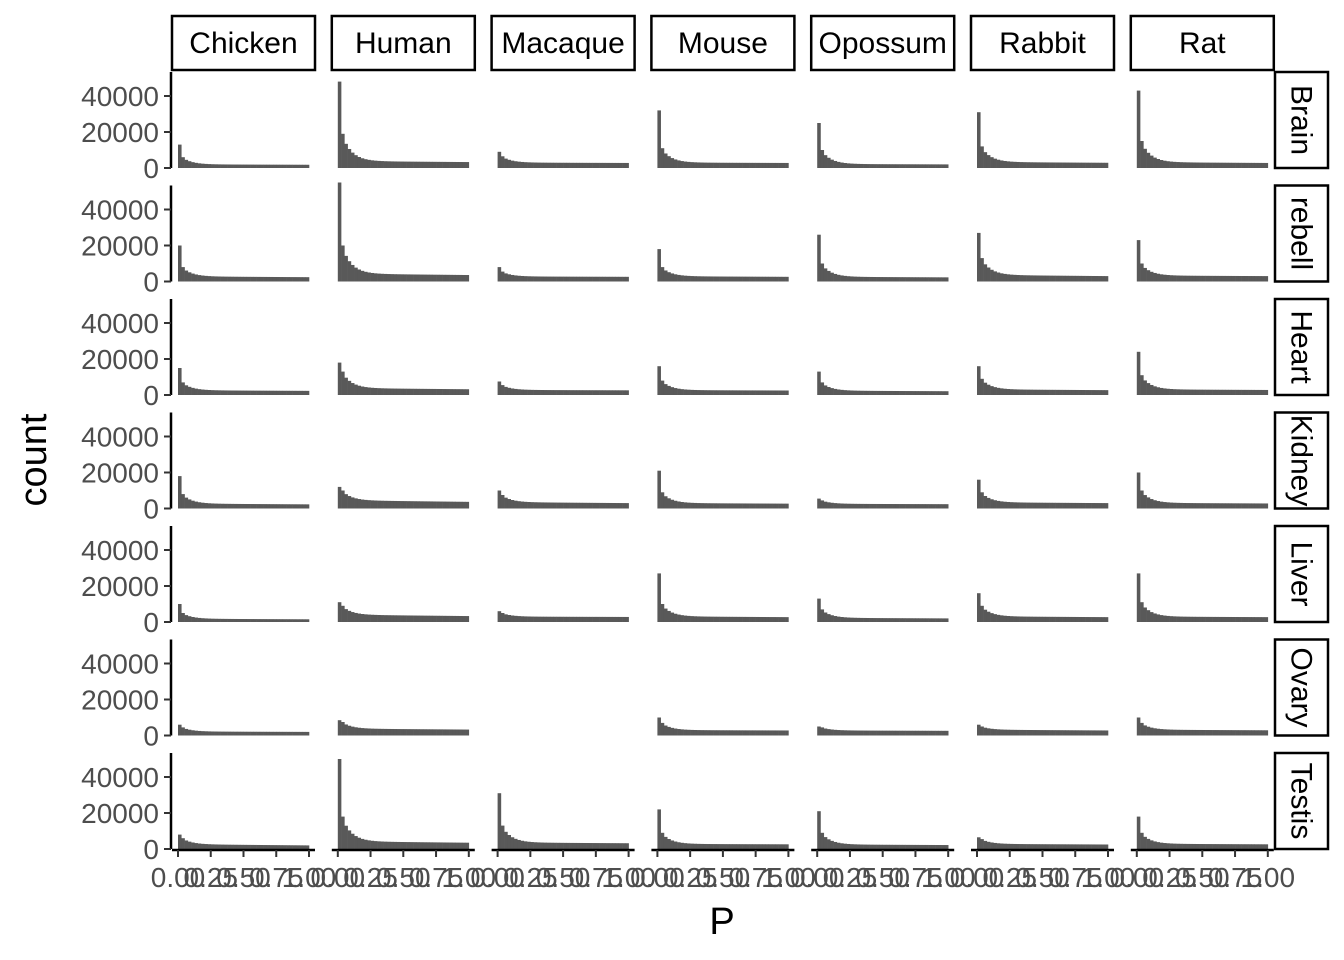 The image size is (1344, 960). Describe the element at coordinates (1043, 380) in the screenshot. I see `panel-heart-rabbit` at that location.